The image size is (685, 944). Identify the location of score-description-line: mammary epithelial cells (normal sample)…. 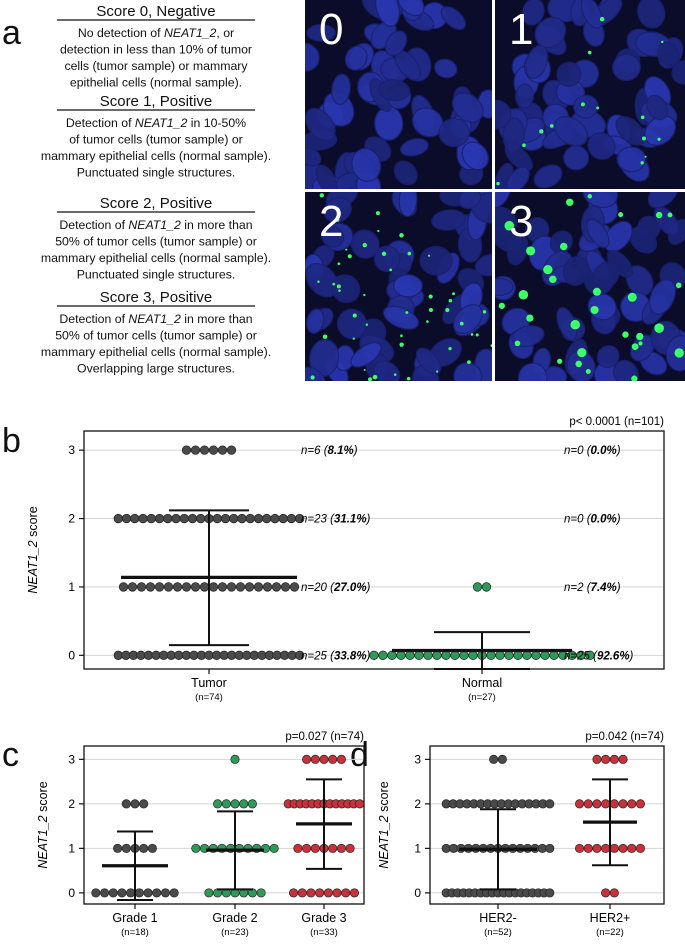
(156, 156).